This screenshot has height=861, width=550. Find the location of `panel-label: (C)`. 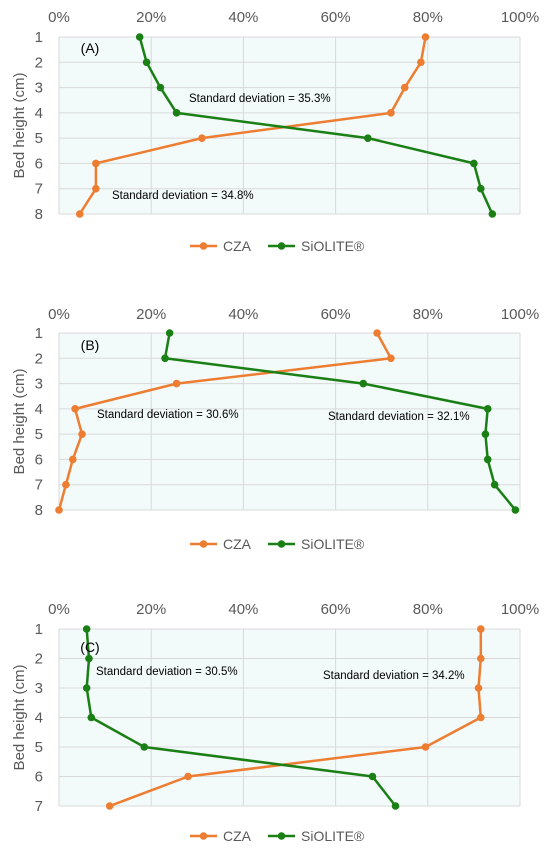

panel-label: (C) is located at coordinates (89, 647).